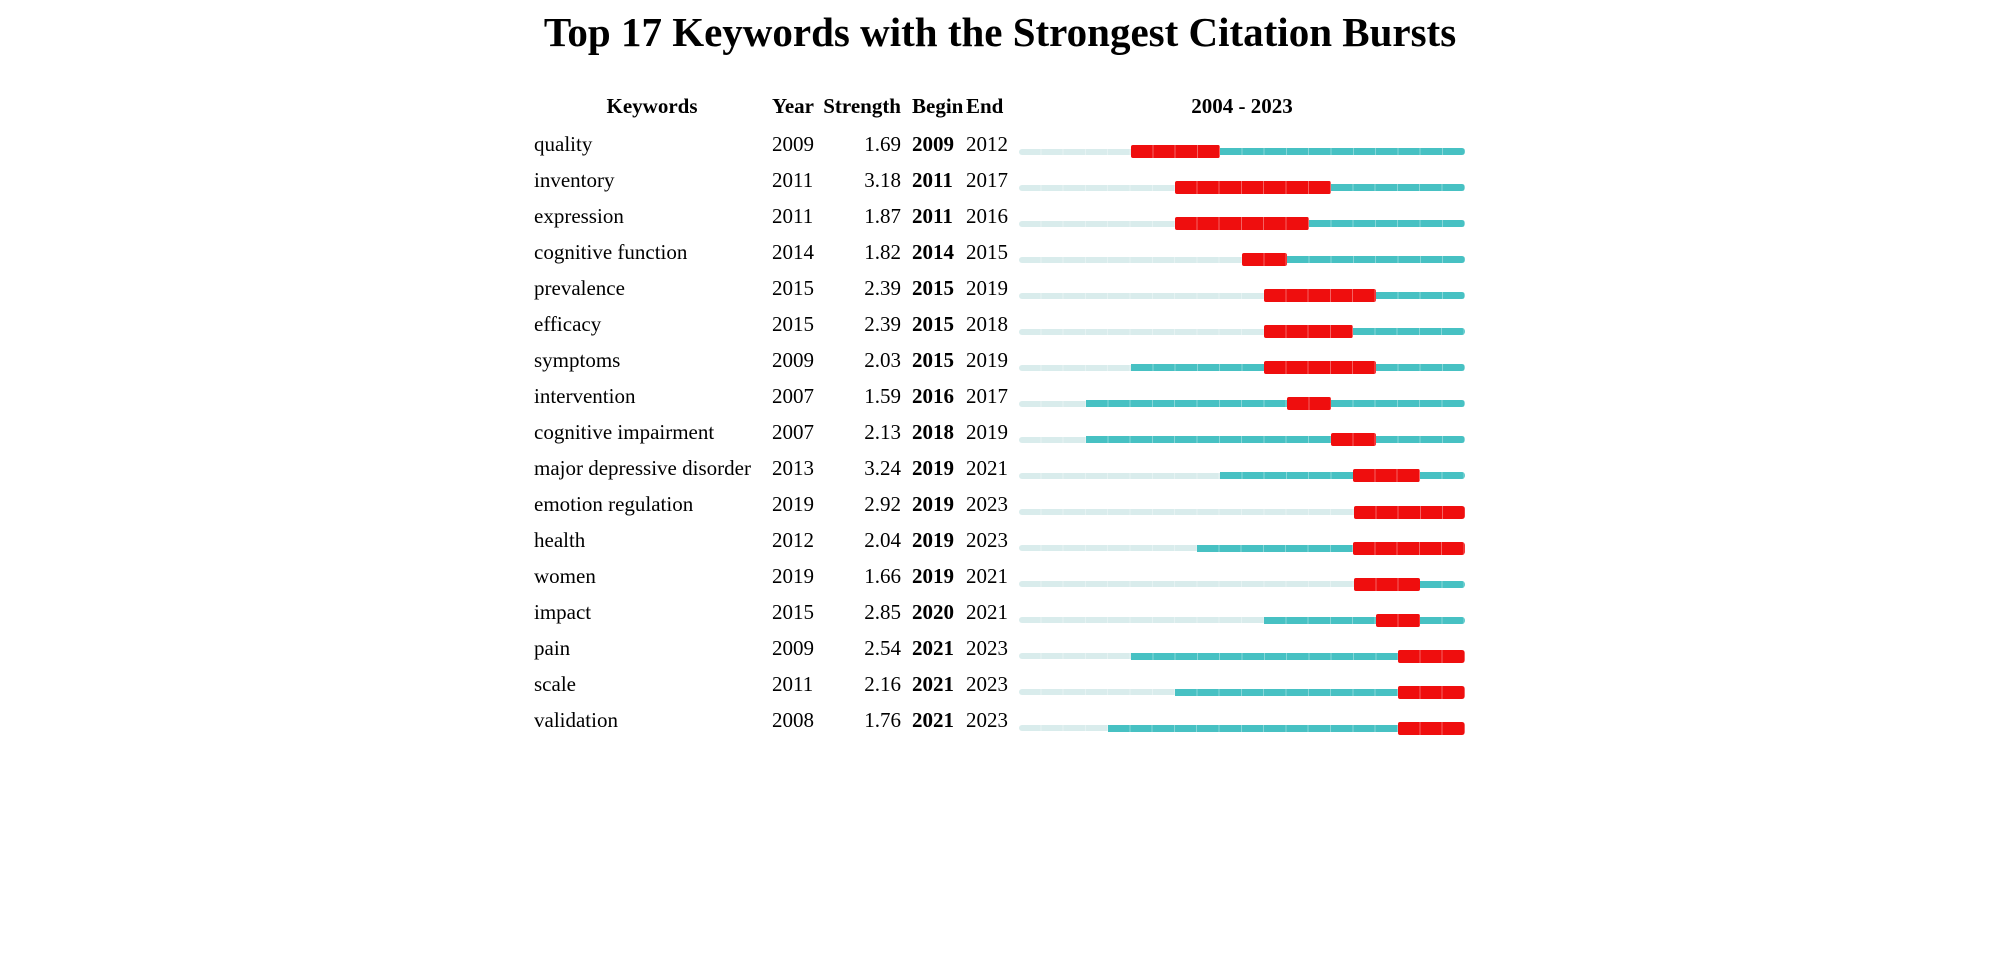  Describe the element at coordinates (932, 179) in the screenshot. I see `begin-cell: 2011` at that location.